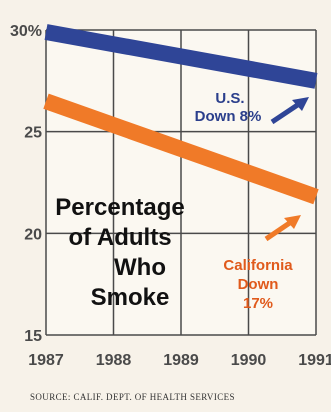 The image size is (331, 412). Describe the element at coordinates (114, 360) in the screenshot. I see `x-tick-label: 1988` at that location.